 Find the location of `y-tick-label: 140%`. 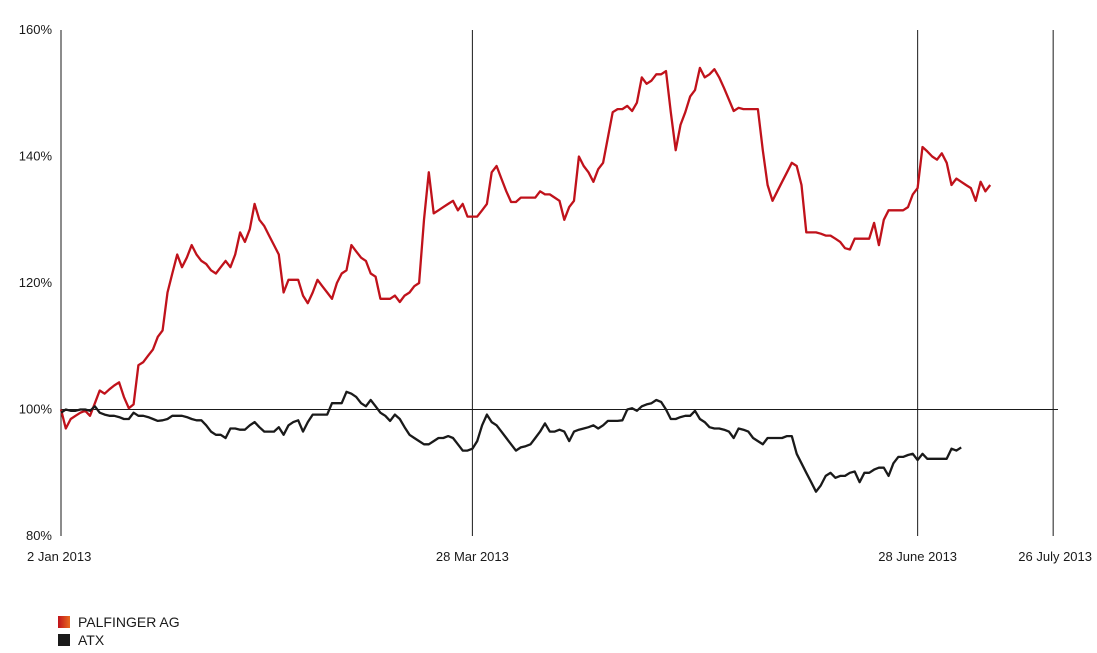

y-tick-label: 140% is located at coordinates (36, 156).